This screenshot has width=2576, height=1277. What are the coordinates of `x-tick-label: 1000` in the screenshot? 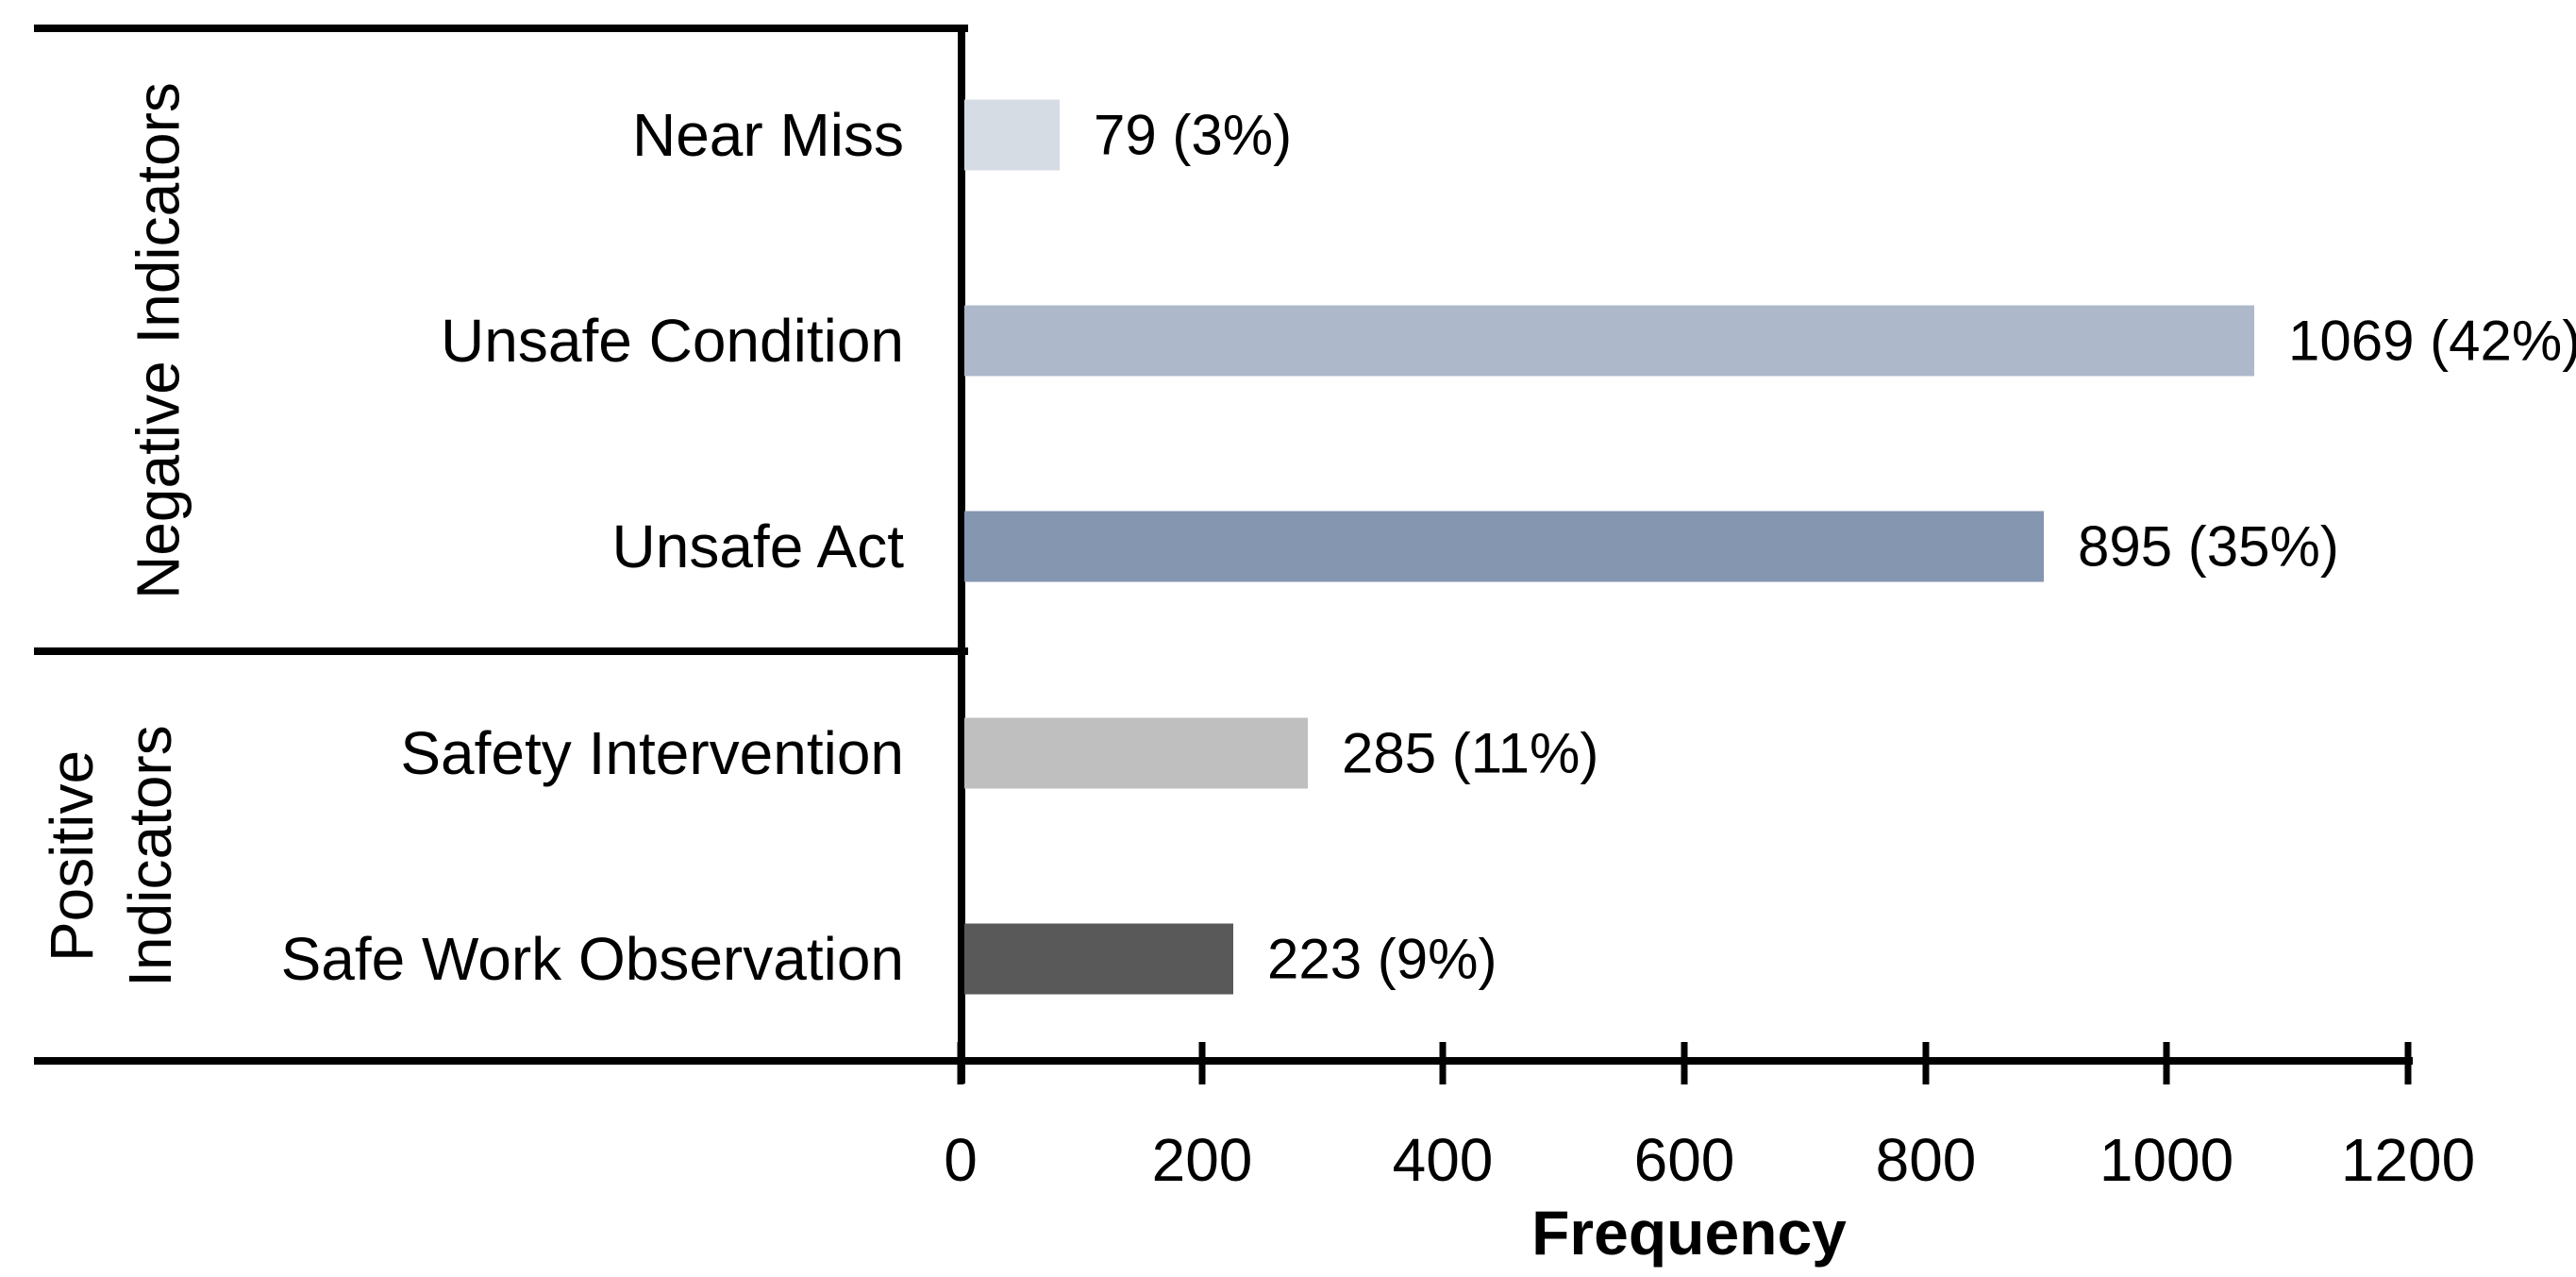 It's located at (2166, 1160).